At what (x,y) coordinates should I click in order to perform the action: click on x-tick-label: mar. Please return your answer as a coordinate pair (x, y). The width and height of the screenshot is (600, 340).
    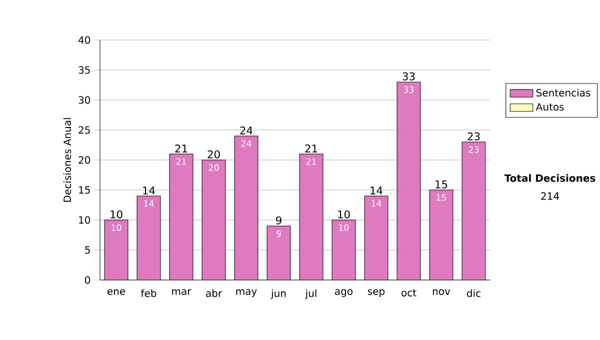
    Looking at the image, I should click on (182, 292).